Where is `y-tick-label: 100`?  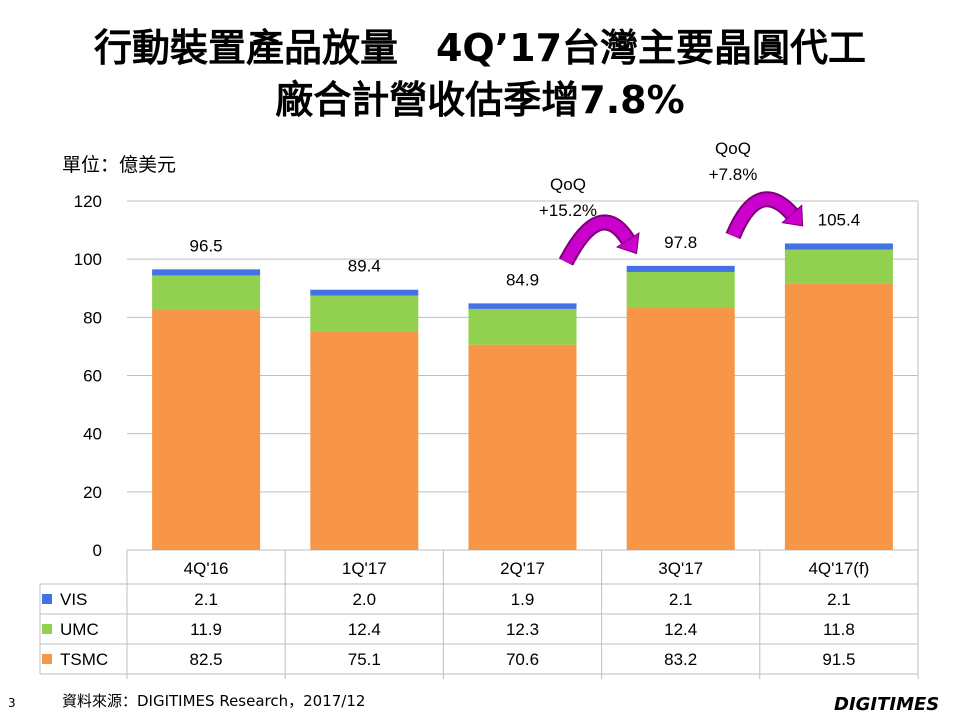 y-tick-label: 100 is located at coordinates (88, 259).